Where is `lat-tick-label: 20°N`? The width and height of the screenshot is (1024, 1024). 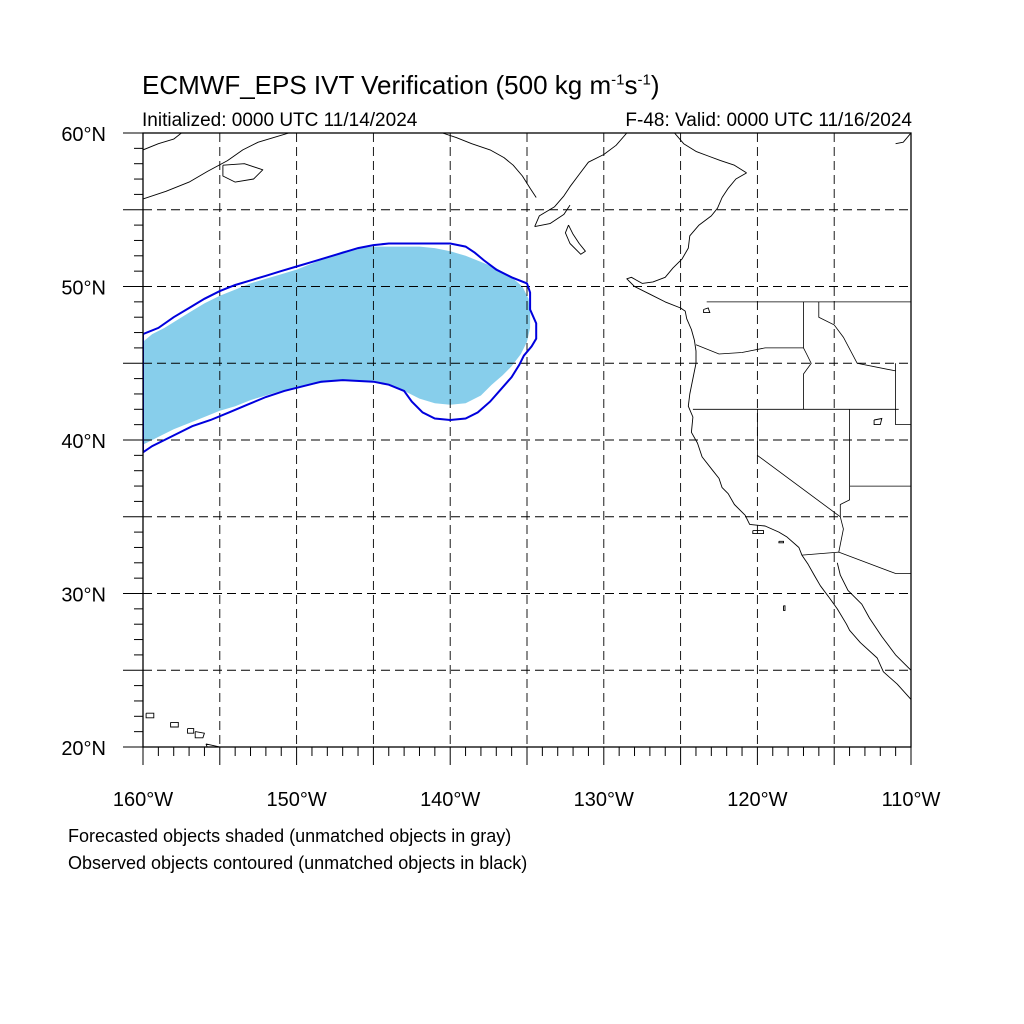
lat-tick-label: 20°N is located at coordinates (83, 749).